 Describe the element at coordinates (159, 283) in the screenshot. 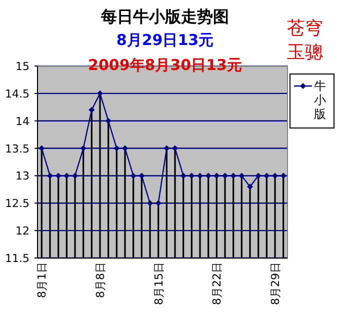

I see `x-tick-label: 8月15日` at that location.